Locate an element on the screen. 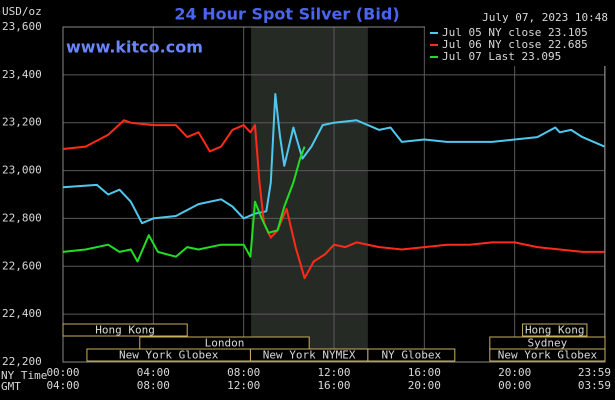  session-label: NY Globex is located at coordinates (412, 355).